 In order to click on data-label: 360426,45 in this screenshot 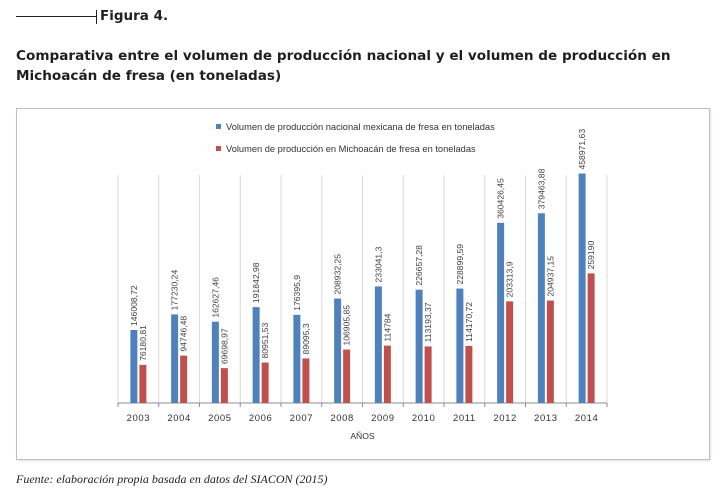, I will do `click(501, 198)`.